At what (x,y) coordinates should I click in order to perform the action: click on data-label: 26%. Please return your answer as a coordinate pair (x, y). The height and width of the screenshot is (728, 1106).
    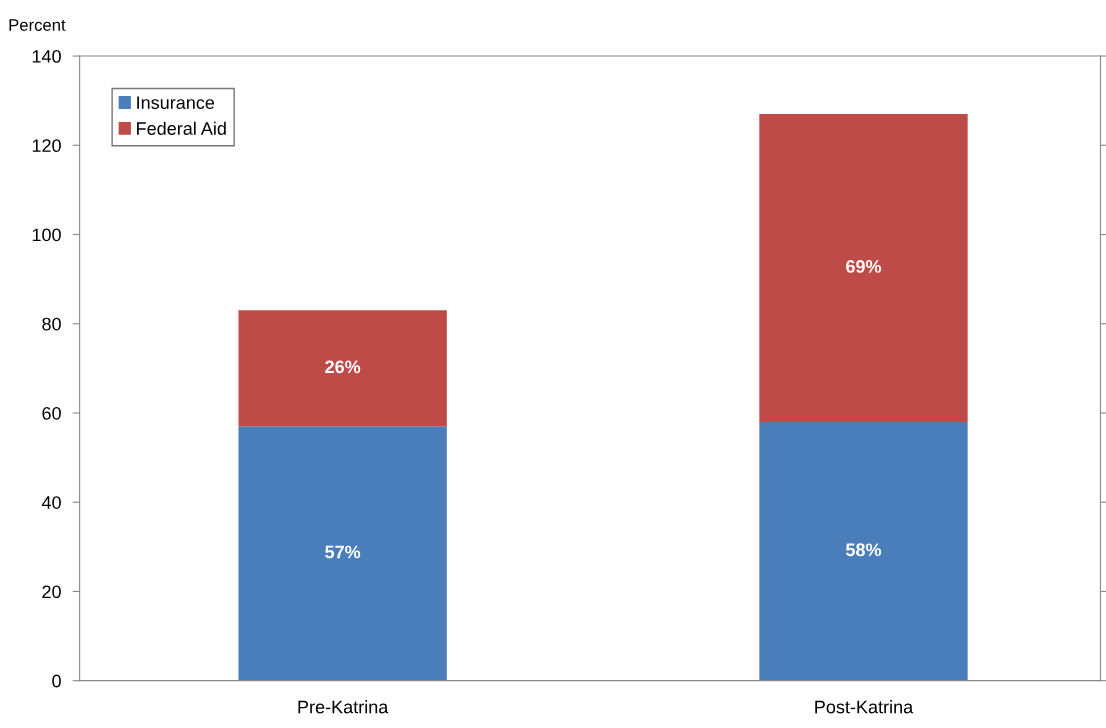
    Looking at the image, I should click on (343, 367).